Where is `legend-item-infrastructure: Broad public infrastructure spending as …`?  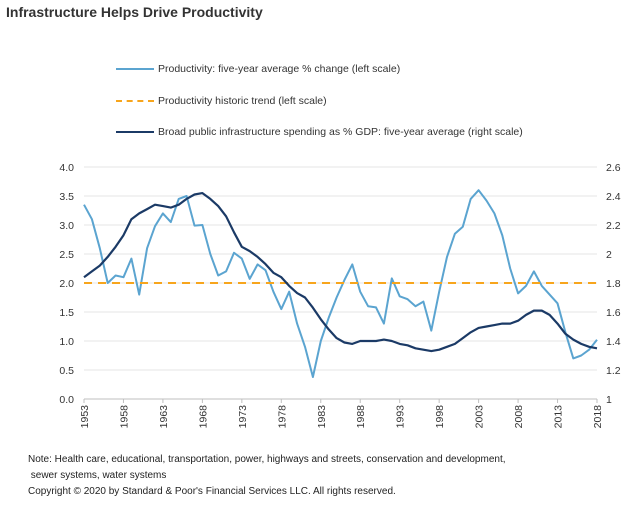 legend-item-infrastructure: Broad public infrastructure spending as … is located at coordinates (319, 132).